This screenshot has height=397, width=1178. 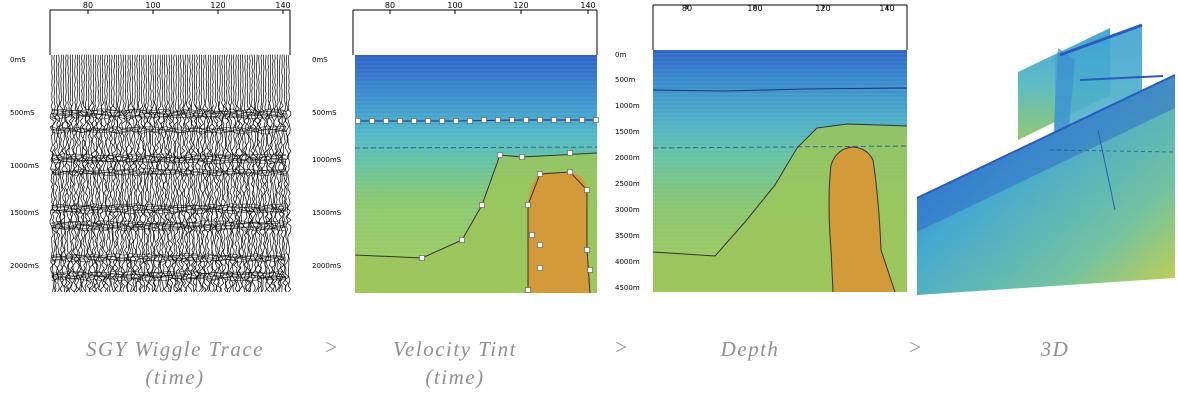 What do you see at coordinates (175, 377) in the screenshot?
I see `caption-line: (time)` at bounding box center [175, 377].